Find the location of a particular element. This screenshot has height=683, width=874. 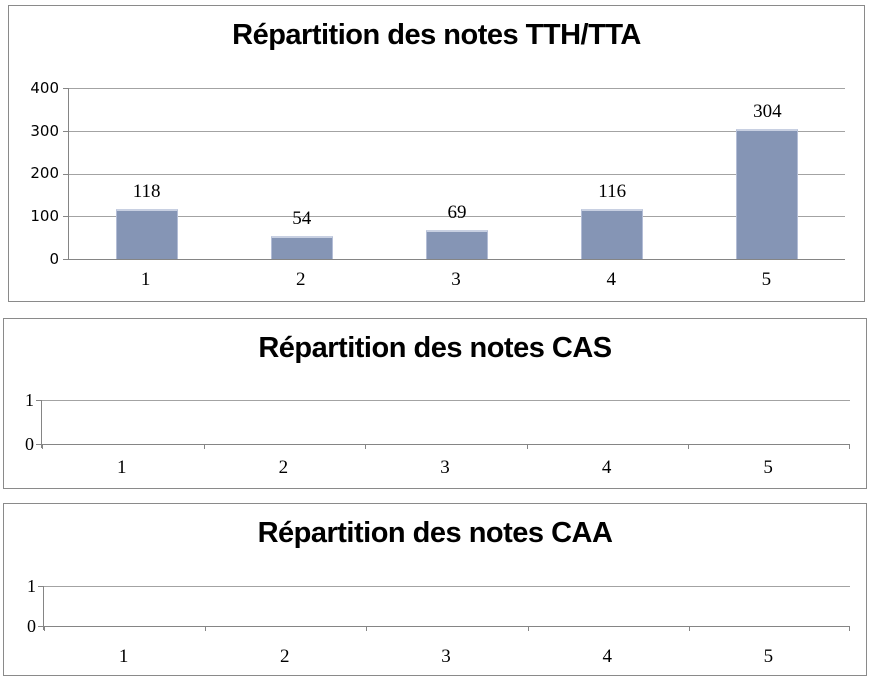

bar-slot-4: 116 is located at coordinates (612, 173).